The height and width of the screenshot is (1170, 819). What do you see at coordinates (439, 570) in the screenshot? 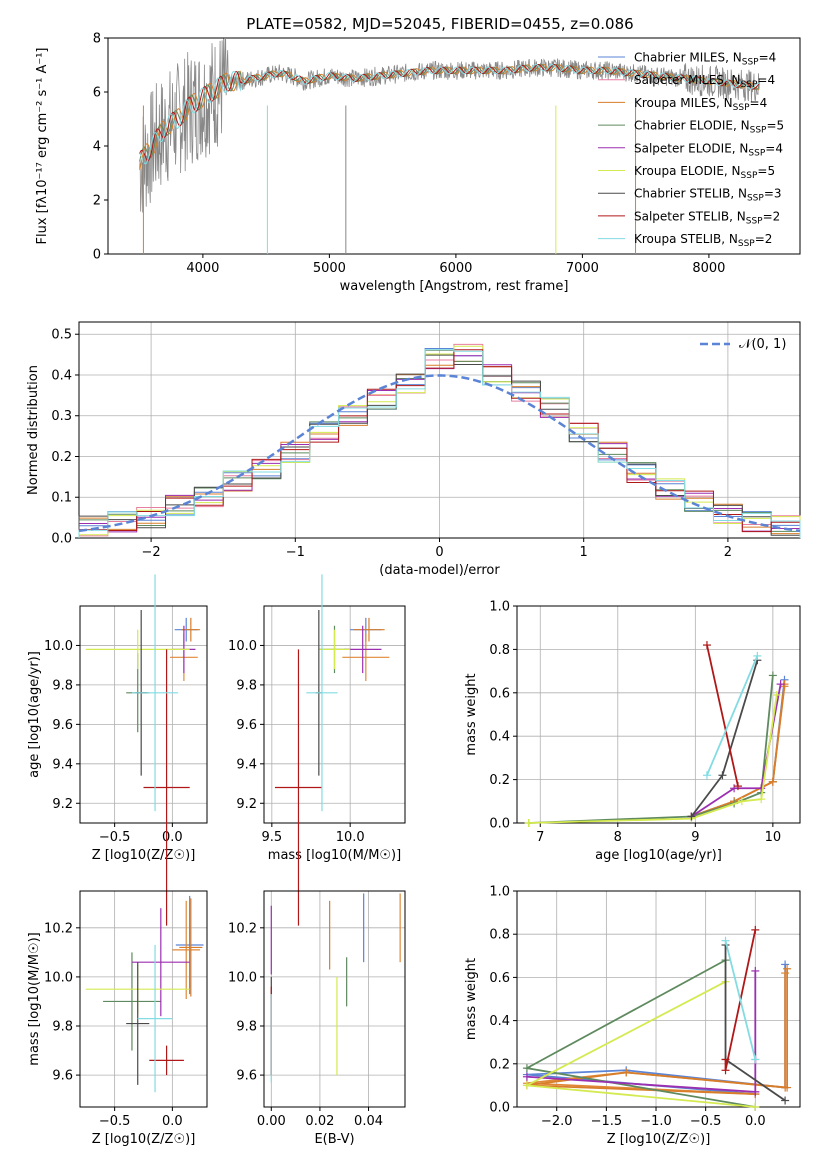
I see `x-axis-label: (data-model)/error` at bounding box center [439, 570].